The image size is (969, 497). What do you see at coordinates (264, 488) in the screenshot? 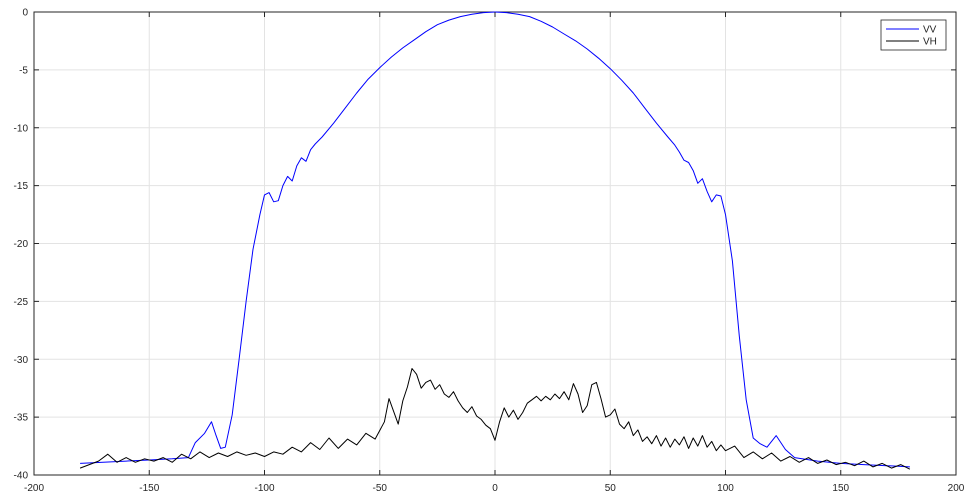
I see `x-tick-label: -100` at bounding box center [264, 488].